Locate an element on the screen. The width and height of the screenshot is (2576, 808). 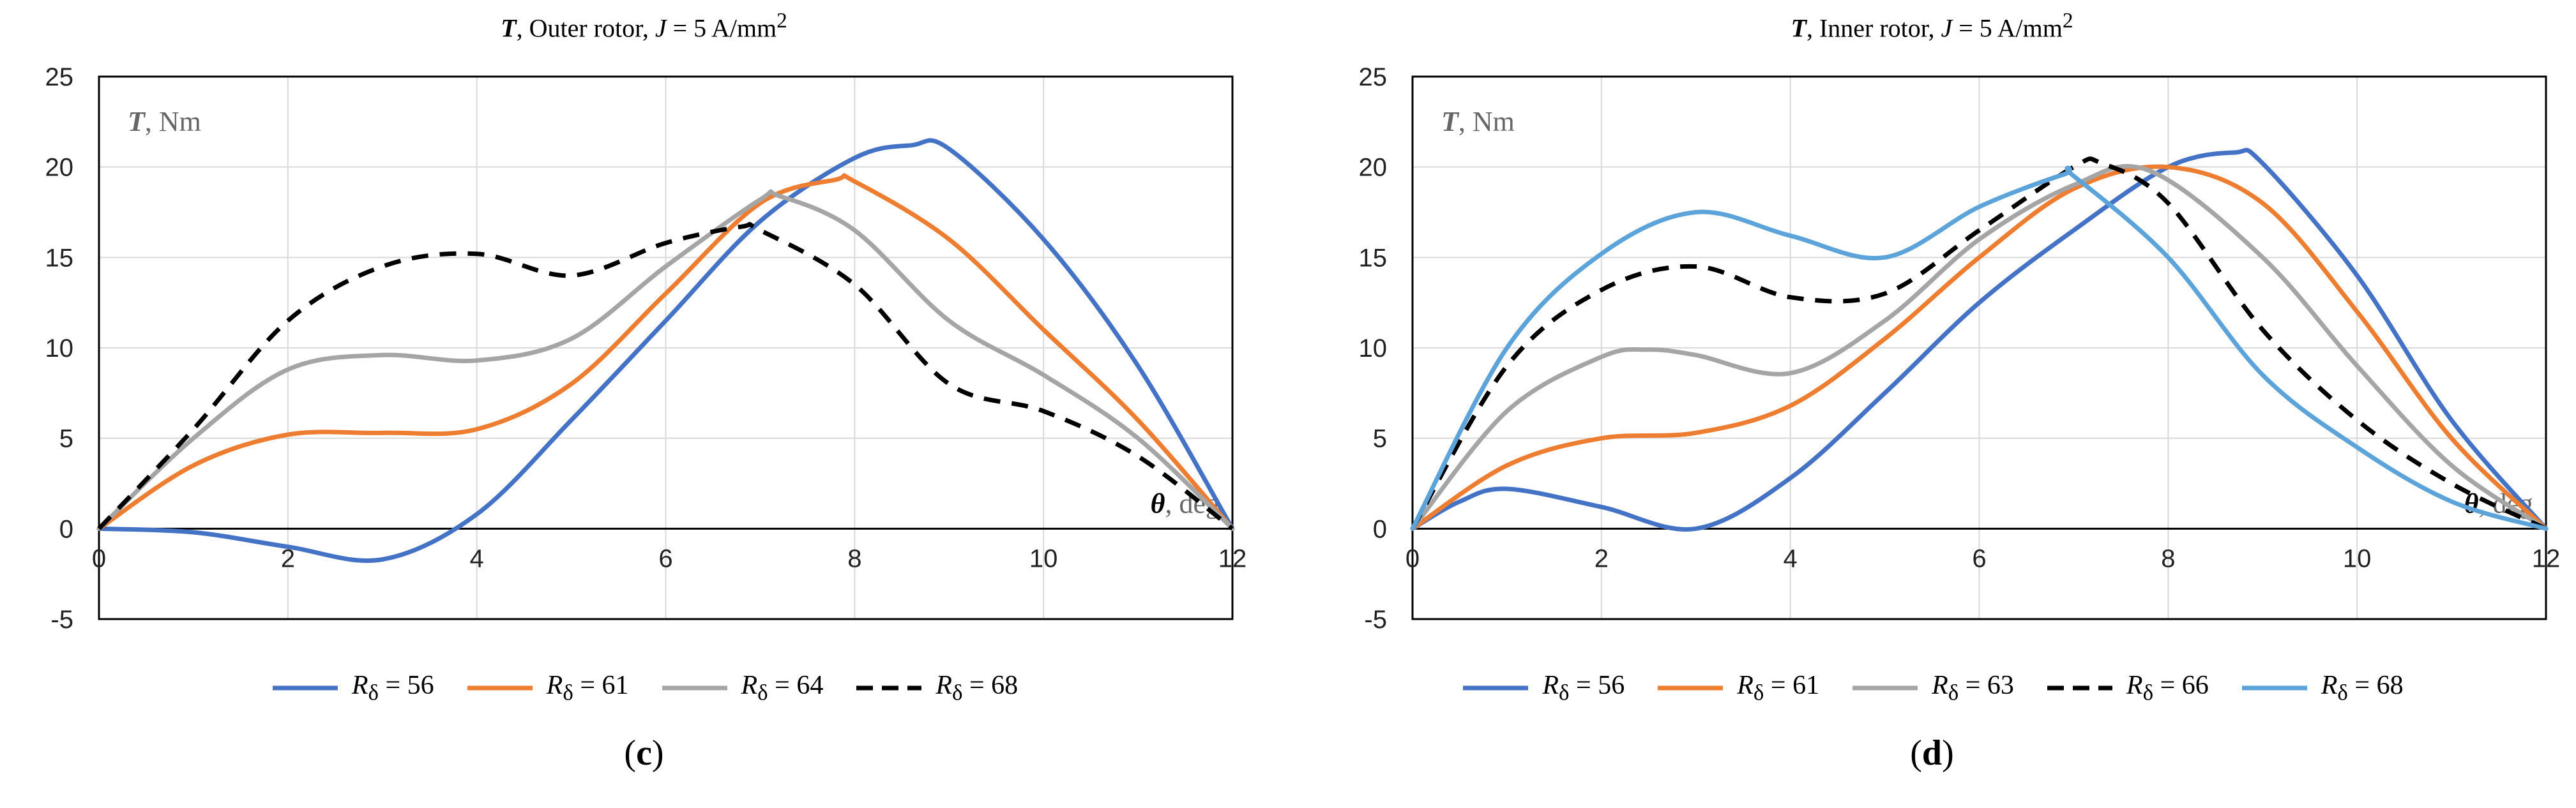
legend-label: Rδ = 66 is located at coordinates (2168, 688).